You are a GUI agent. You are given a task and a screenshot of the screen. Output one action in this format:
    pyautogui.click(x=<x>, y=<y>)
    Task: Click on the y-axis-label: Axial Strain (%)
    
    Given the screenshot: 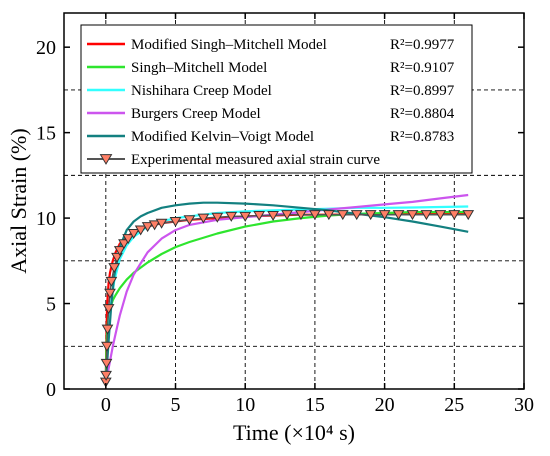 What is the action you would take?
    pyautogui.click(x=18, y=200)
    